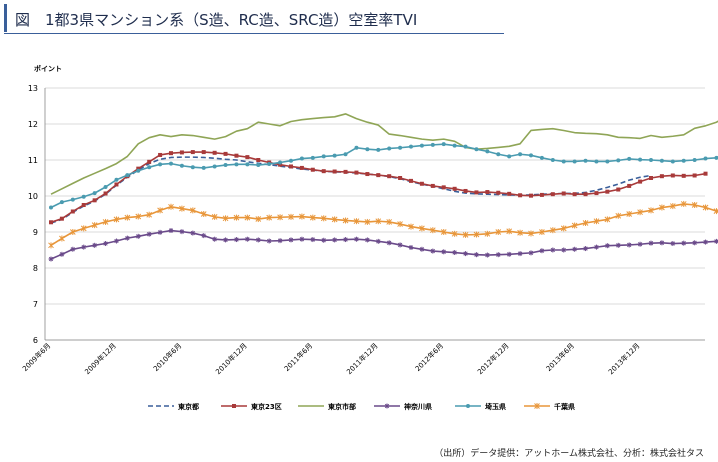 Image resolution: width=718 pixels, height=462 pixels. Describe the element at coordinates (5, 18) in the screenshot. I see `title-accent-bar` at that location.